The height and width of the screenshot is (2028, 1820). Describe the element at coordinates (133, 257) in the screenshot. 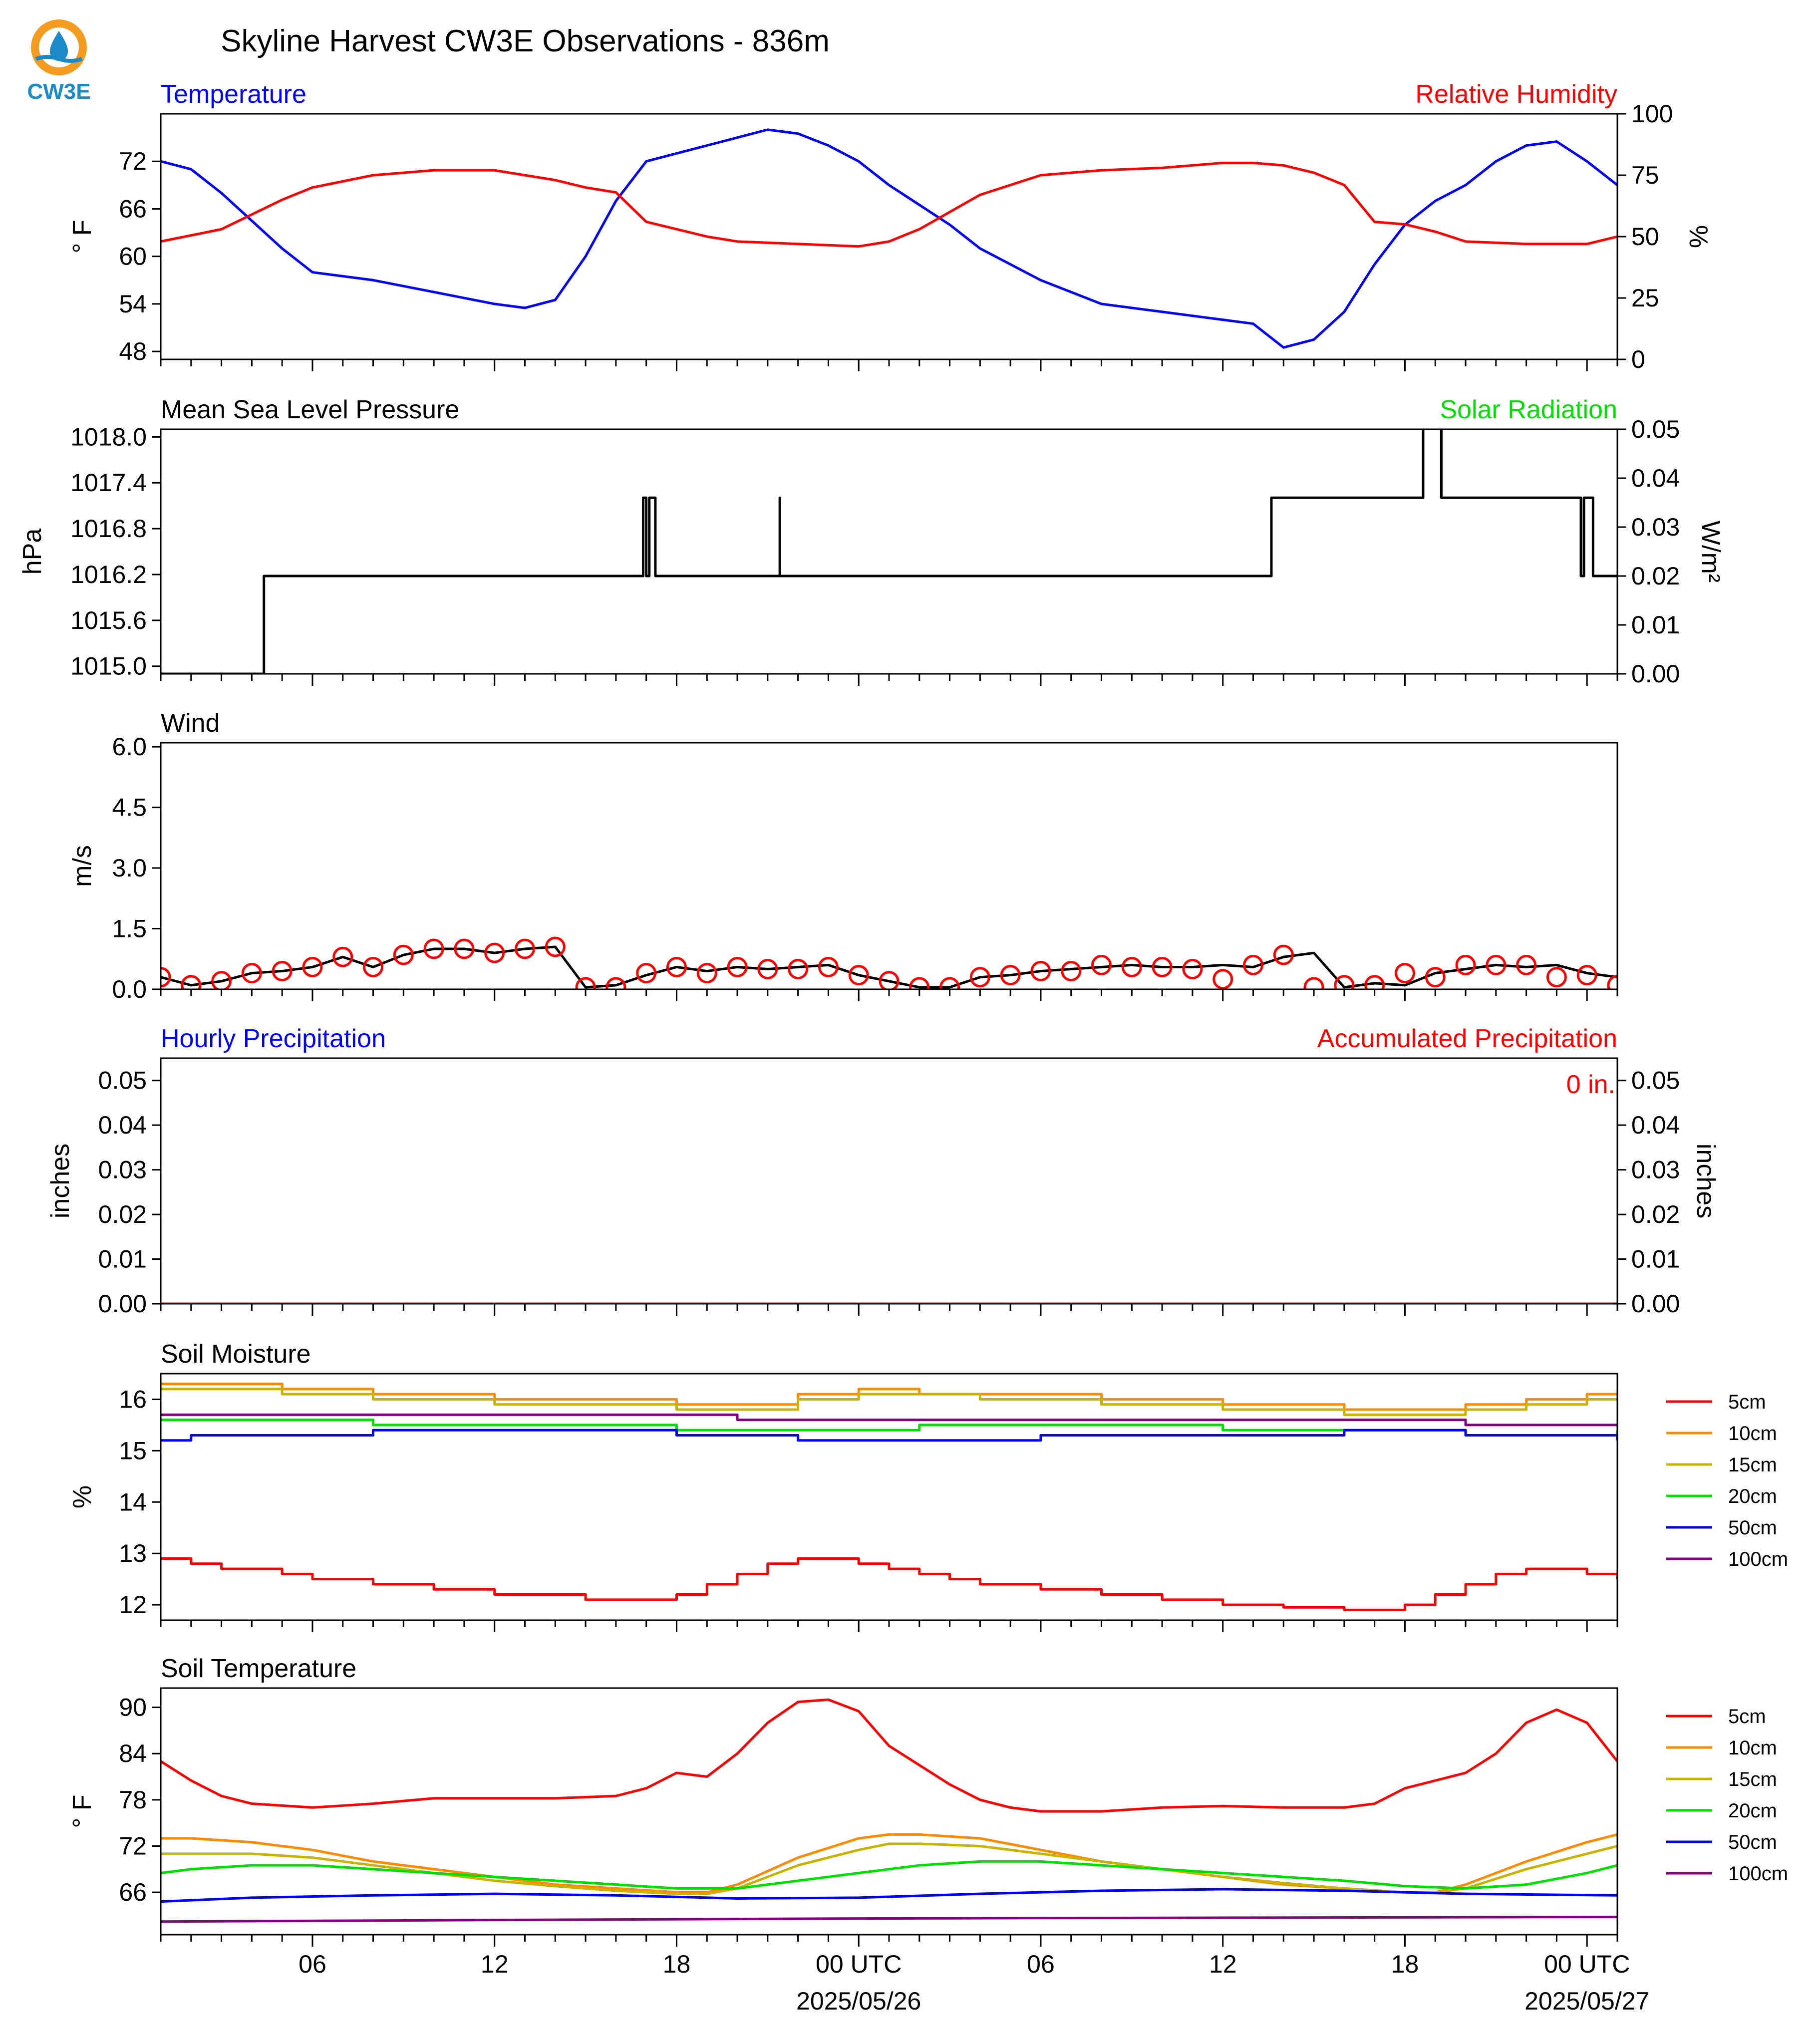

I see `y-tick-label-left: 60` at that location.